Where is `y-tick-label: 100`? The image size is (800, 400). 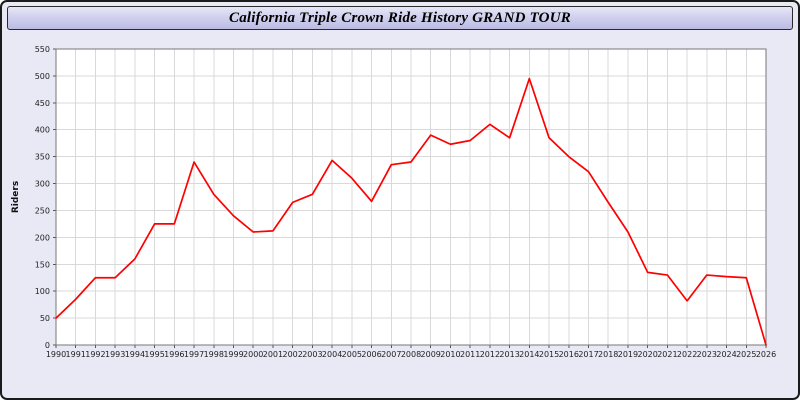 y-tick-label: 100 is located at coordinates (42, 291).